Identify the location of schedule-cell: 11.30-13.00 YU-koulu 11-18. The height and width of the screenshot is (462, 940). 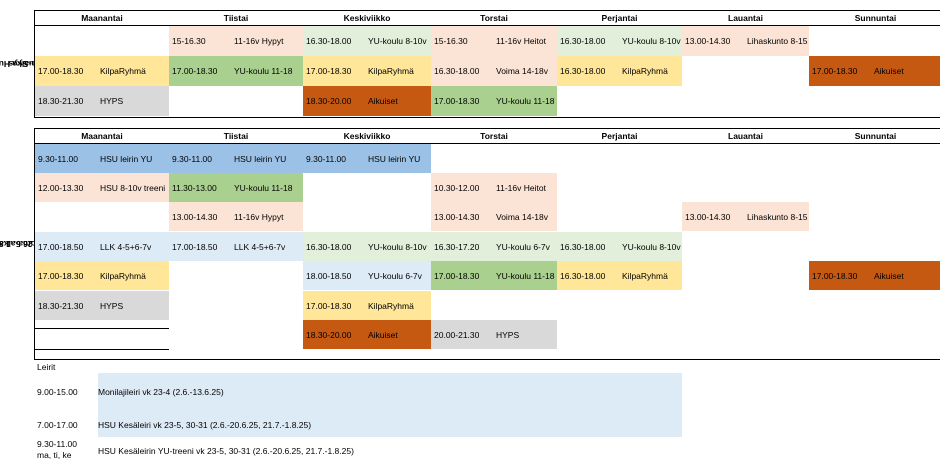
(236, 187).